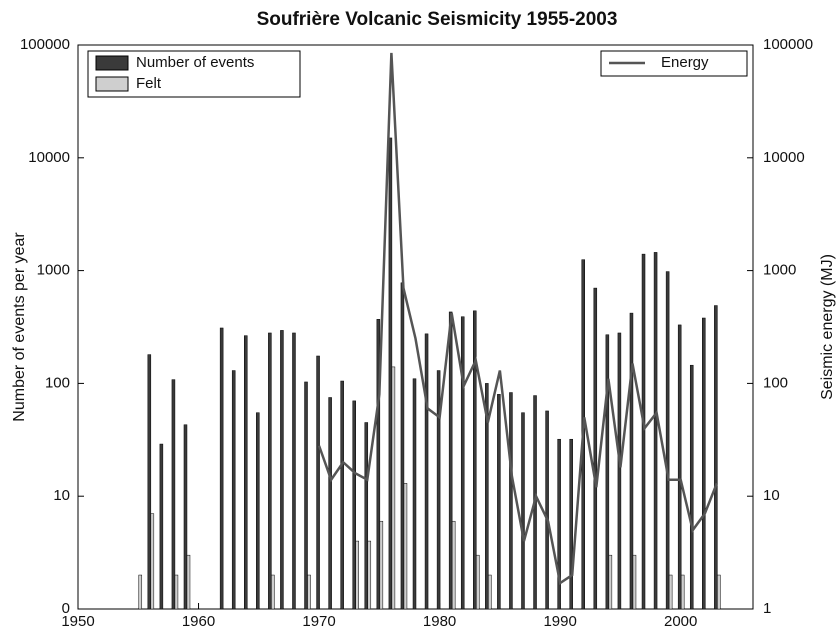 This screenshot has width=839, height=634. What do you see at coordinates (49, 157) in the screenshot?
I see `y-tick-label: 10000` at bounding box center [49, 157].